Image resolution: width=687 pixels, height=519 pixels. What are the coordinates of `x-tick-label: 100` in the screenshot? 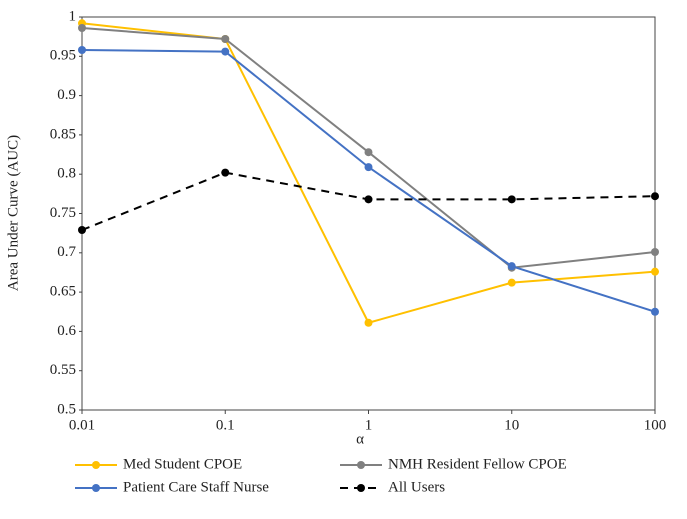 It's located at (655, 425).